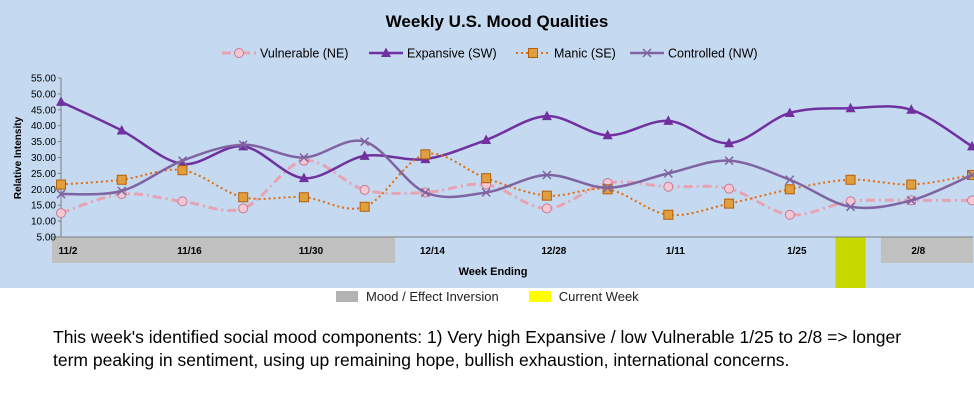 The image size is (974, 406). I want to click on legend-entry: Expansive (SW), so click(433, 54).